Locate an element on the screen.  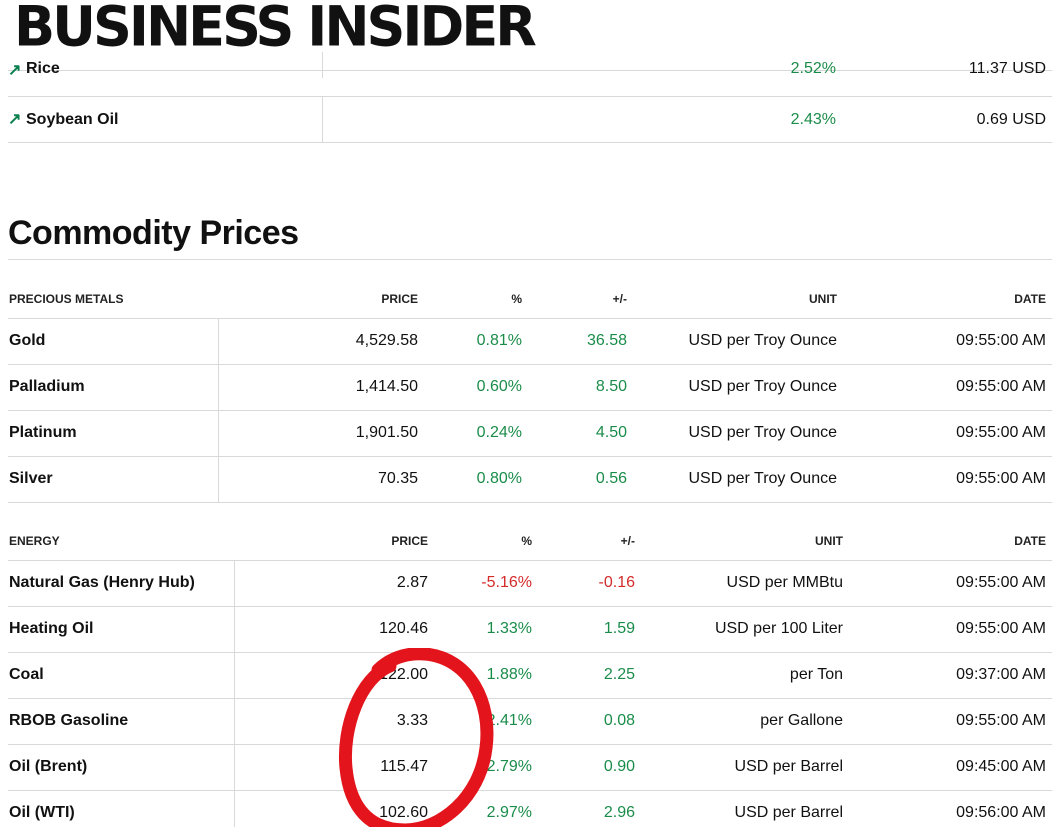
price-cell: 2.87 is located at coordinates (334, 583).